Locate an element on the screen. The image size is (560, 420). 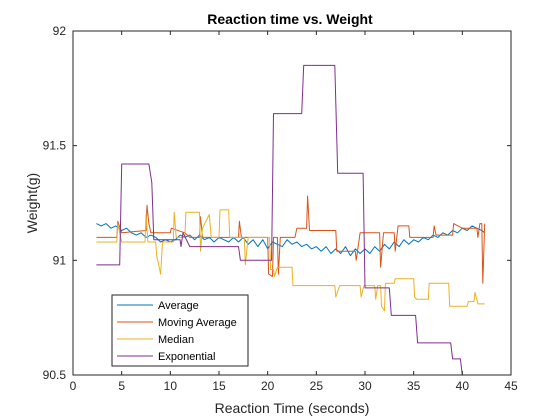
x-tick-label: 30 is located at coordinates (365, 386).